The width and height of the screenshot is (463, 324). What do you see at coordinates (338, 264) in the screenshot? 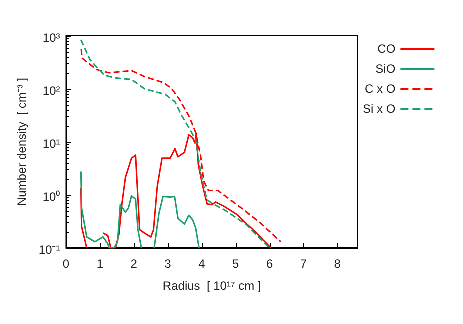
I see `x-tick-label: 8` at bounding box center [338, 264].